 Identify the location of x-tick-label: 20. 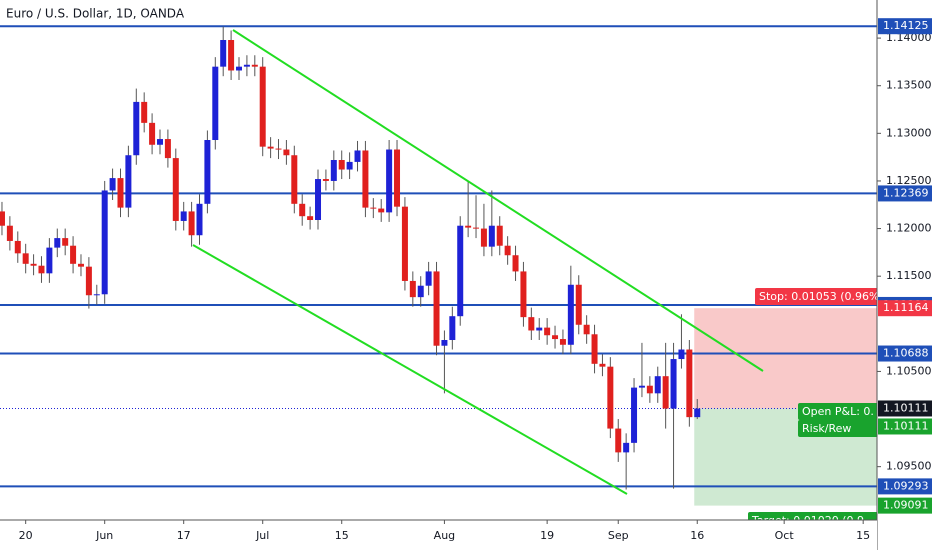
(26, 535).